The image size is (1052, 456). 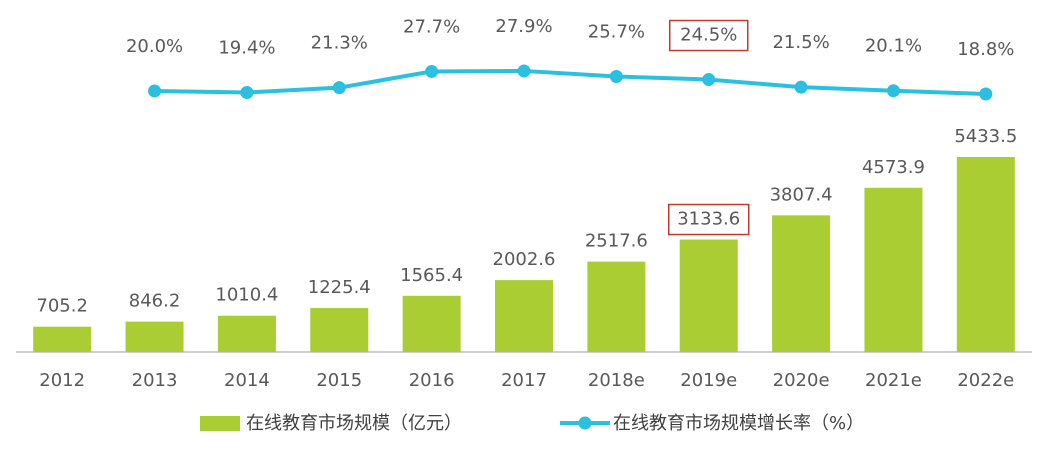 What do you see at coordinates (801, 380) in the screenshot?
I see `x-tick-label: 2020e` at bounding box center [801, 380].